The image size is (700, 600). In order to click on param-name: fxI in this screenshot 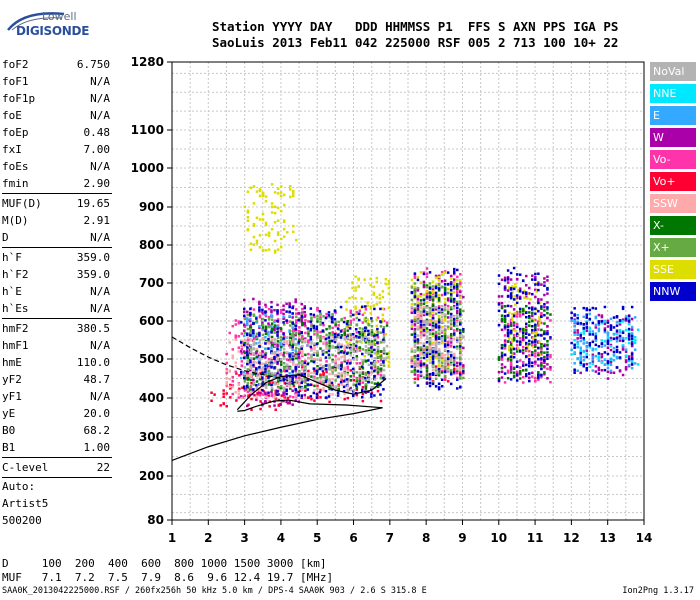, I will do `click(12, 149)`.